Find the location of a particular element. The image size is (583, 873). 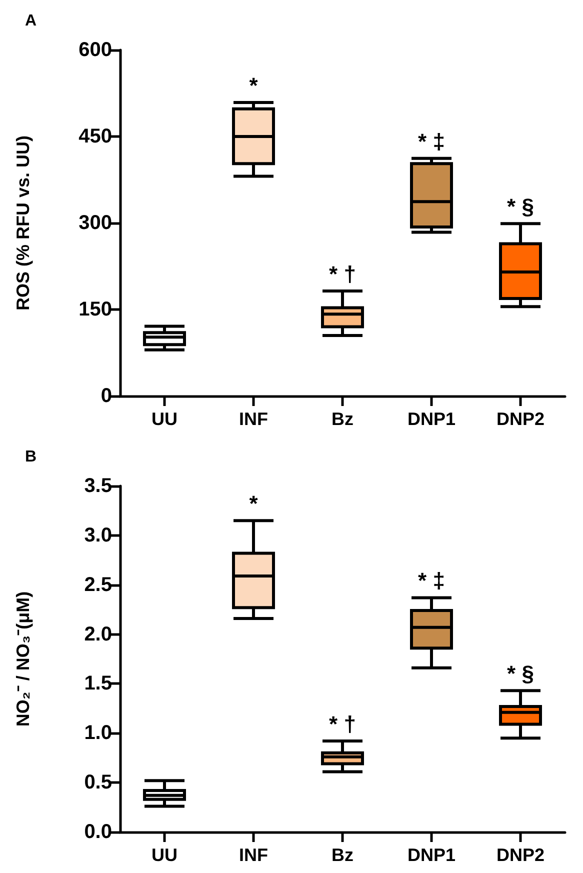

y-tick-label: 0.5 is located at coordinates (98, 783).